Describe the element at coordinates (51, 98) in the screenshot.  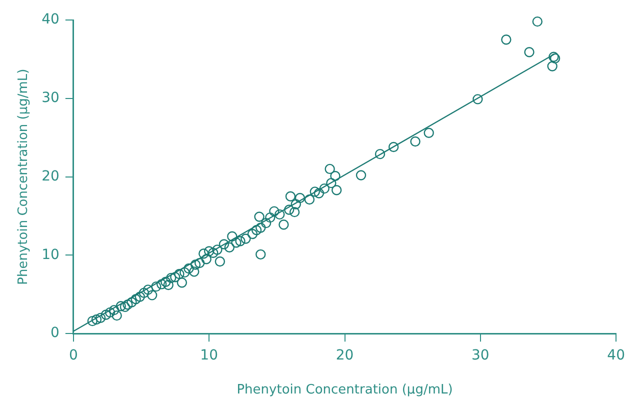
I see `y-tick-label: 30` at that location.